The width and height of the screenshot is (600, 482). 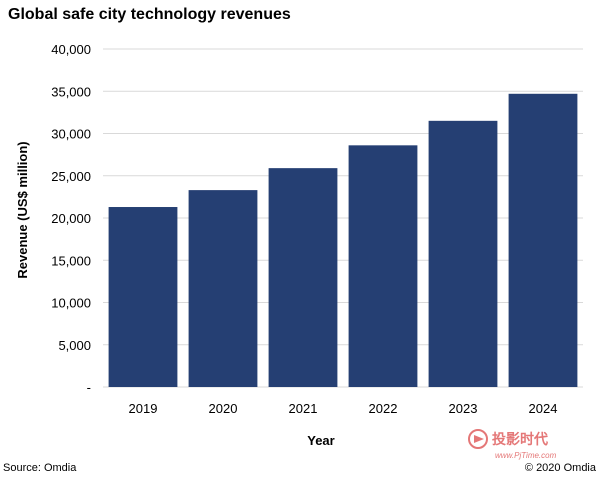 What do you see at coordinates (149, 14) in the screenshot?
I see `chart-title: Global safe city technology revenues` at bounding box center [149, 14].